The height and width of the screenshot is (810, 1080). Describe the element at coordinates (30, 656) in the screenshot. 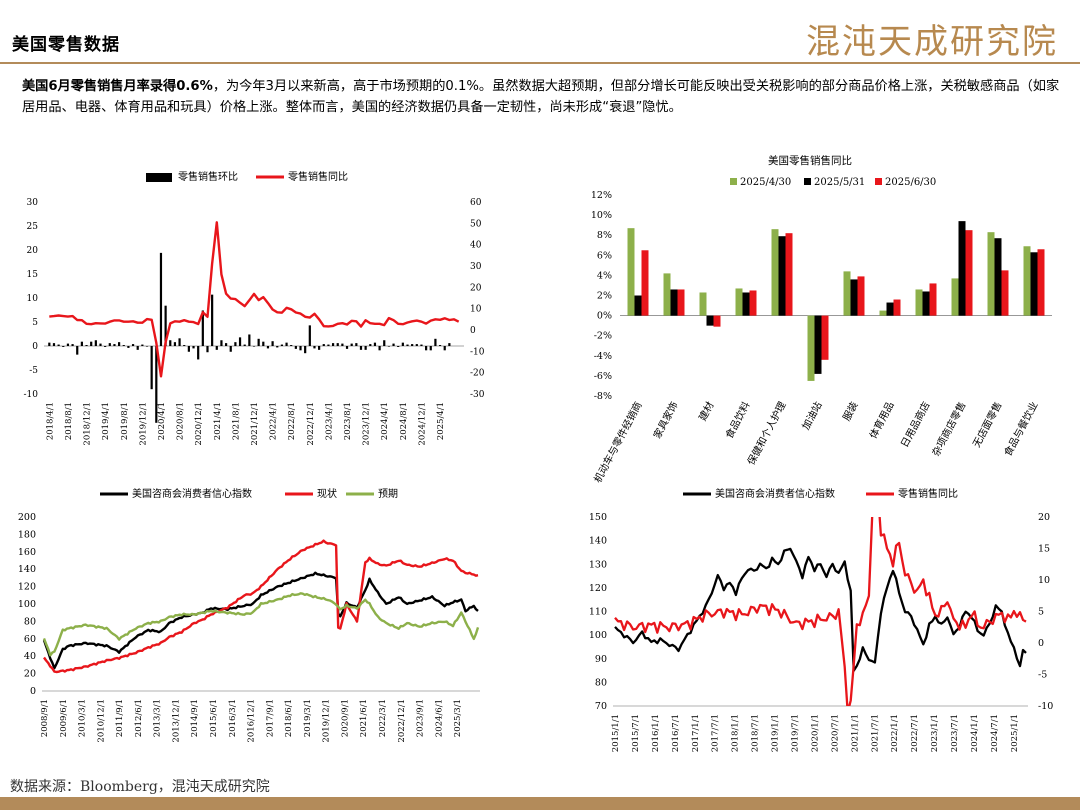

I see `tick-label: 40` at that location.